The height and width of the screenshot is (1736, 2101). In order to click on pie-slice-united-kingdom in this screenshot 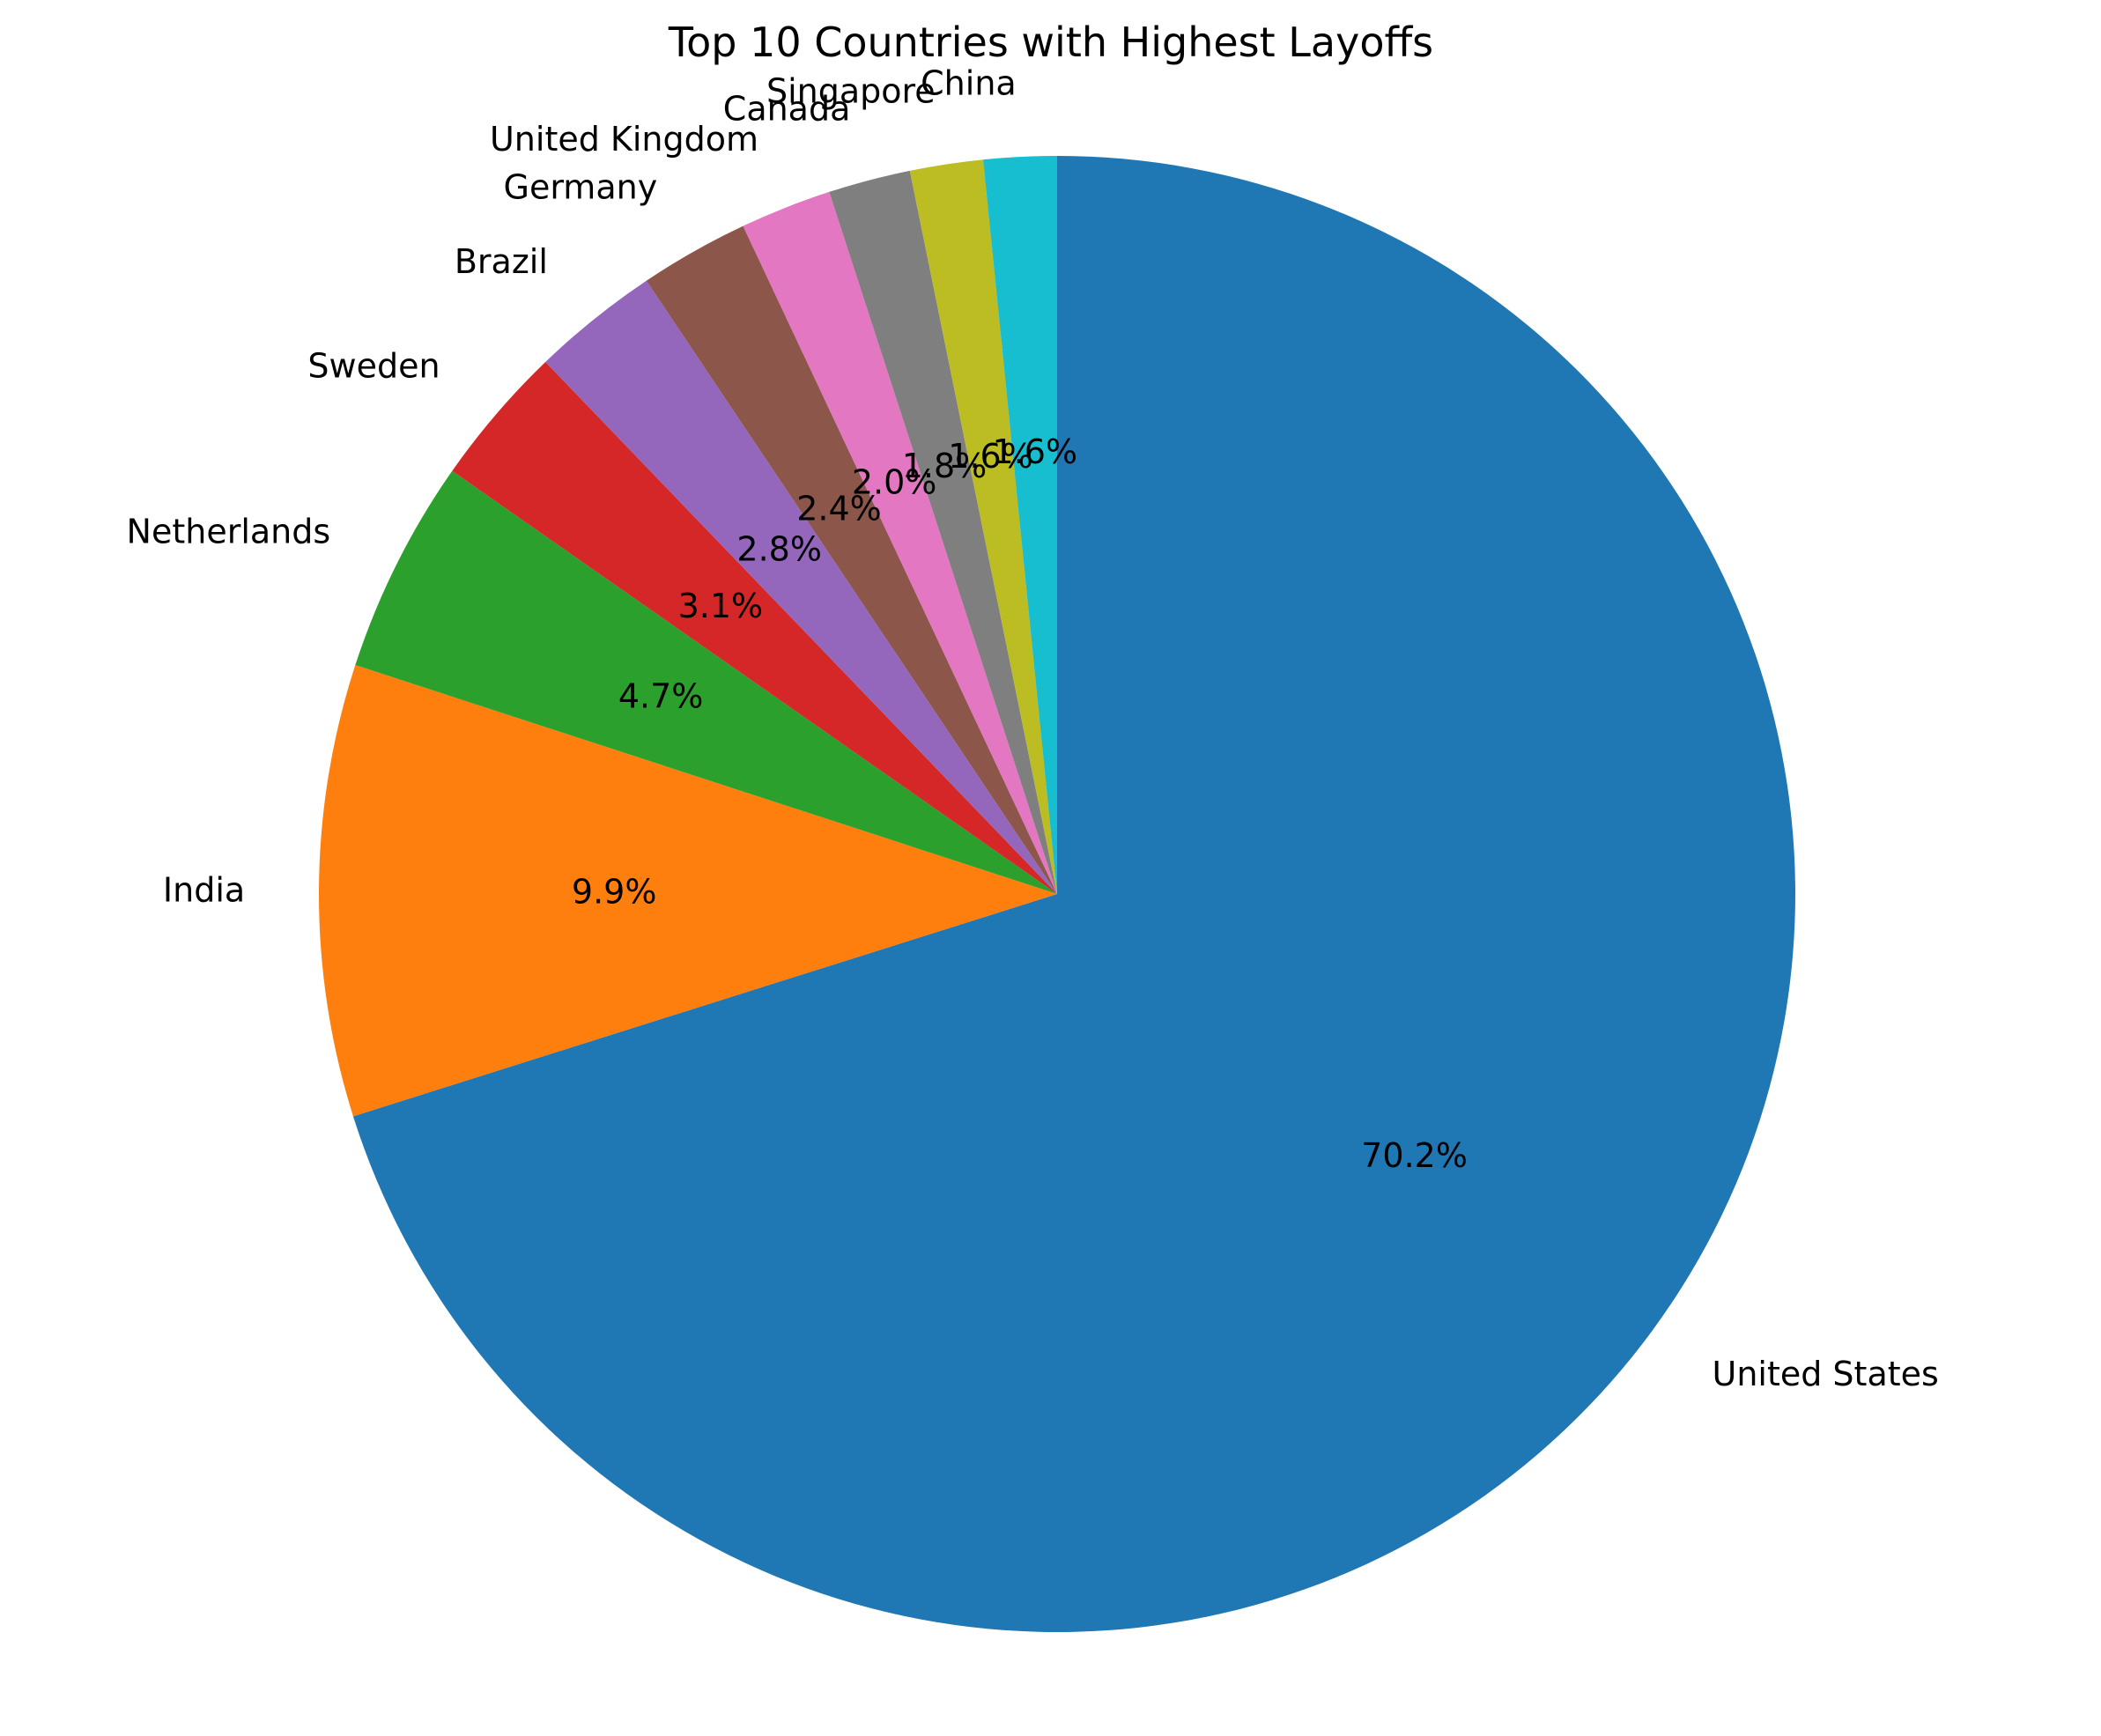, I will do `click(900, 542)`.